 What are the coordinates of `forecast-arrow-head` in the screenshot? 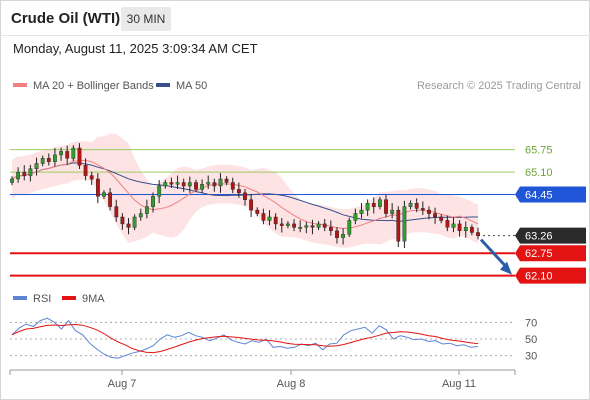 It's located at (506, 268).